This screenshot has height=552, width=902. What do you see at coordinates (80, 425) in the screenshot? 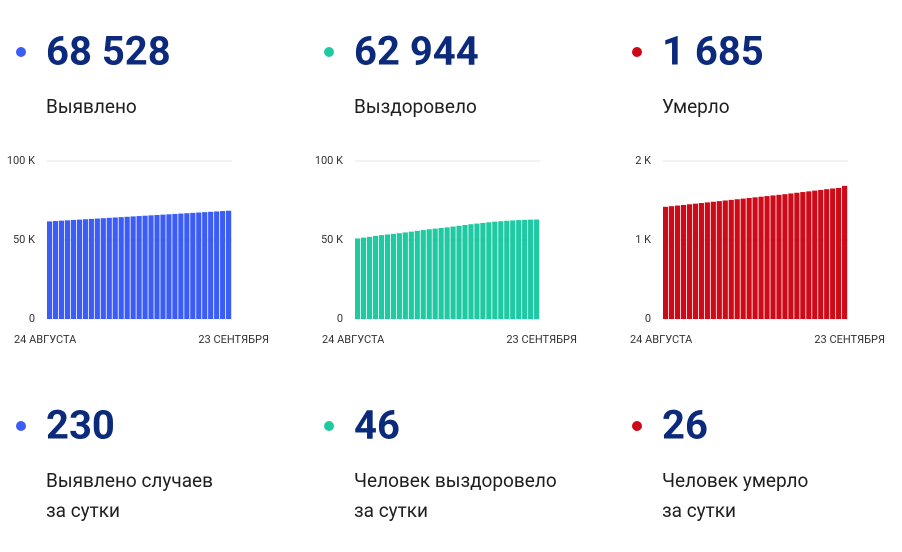
I see `daily-value: 230` at bounding box center [80, 425].